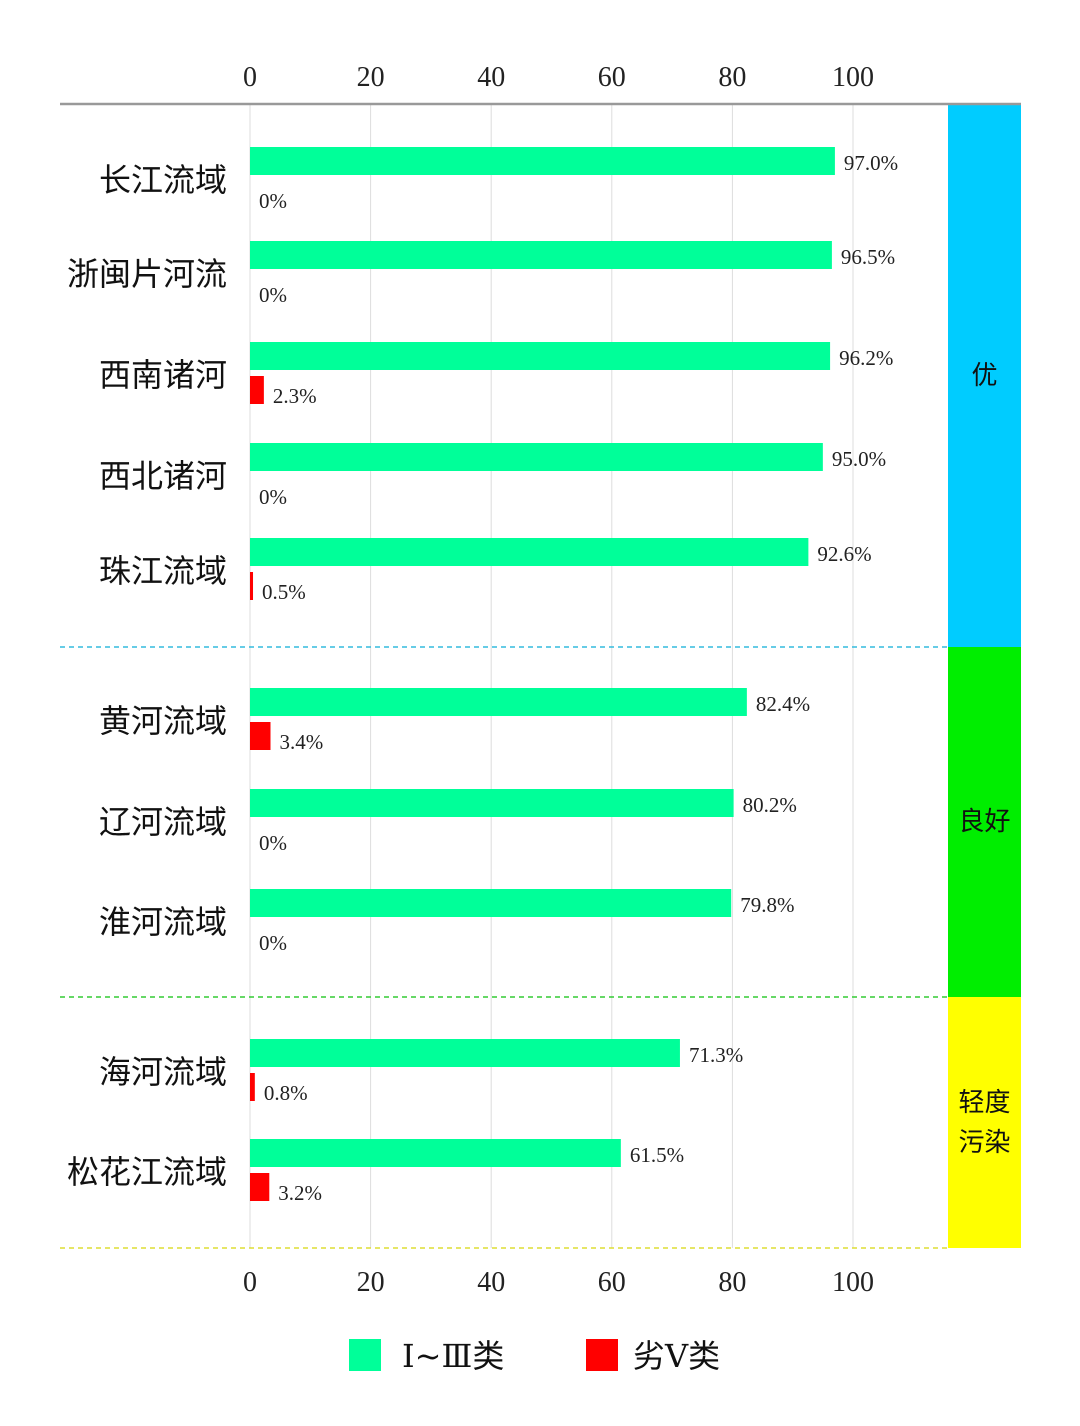 This screenshot has height=1426, width=1080. Describe the element at coordinates (612, 1282) in the screenshot. I see `x-tick-label-bottom: 60` at that location.